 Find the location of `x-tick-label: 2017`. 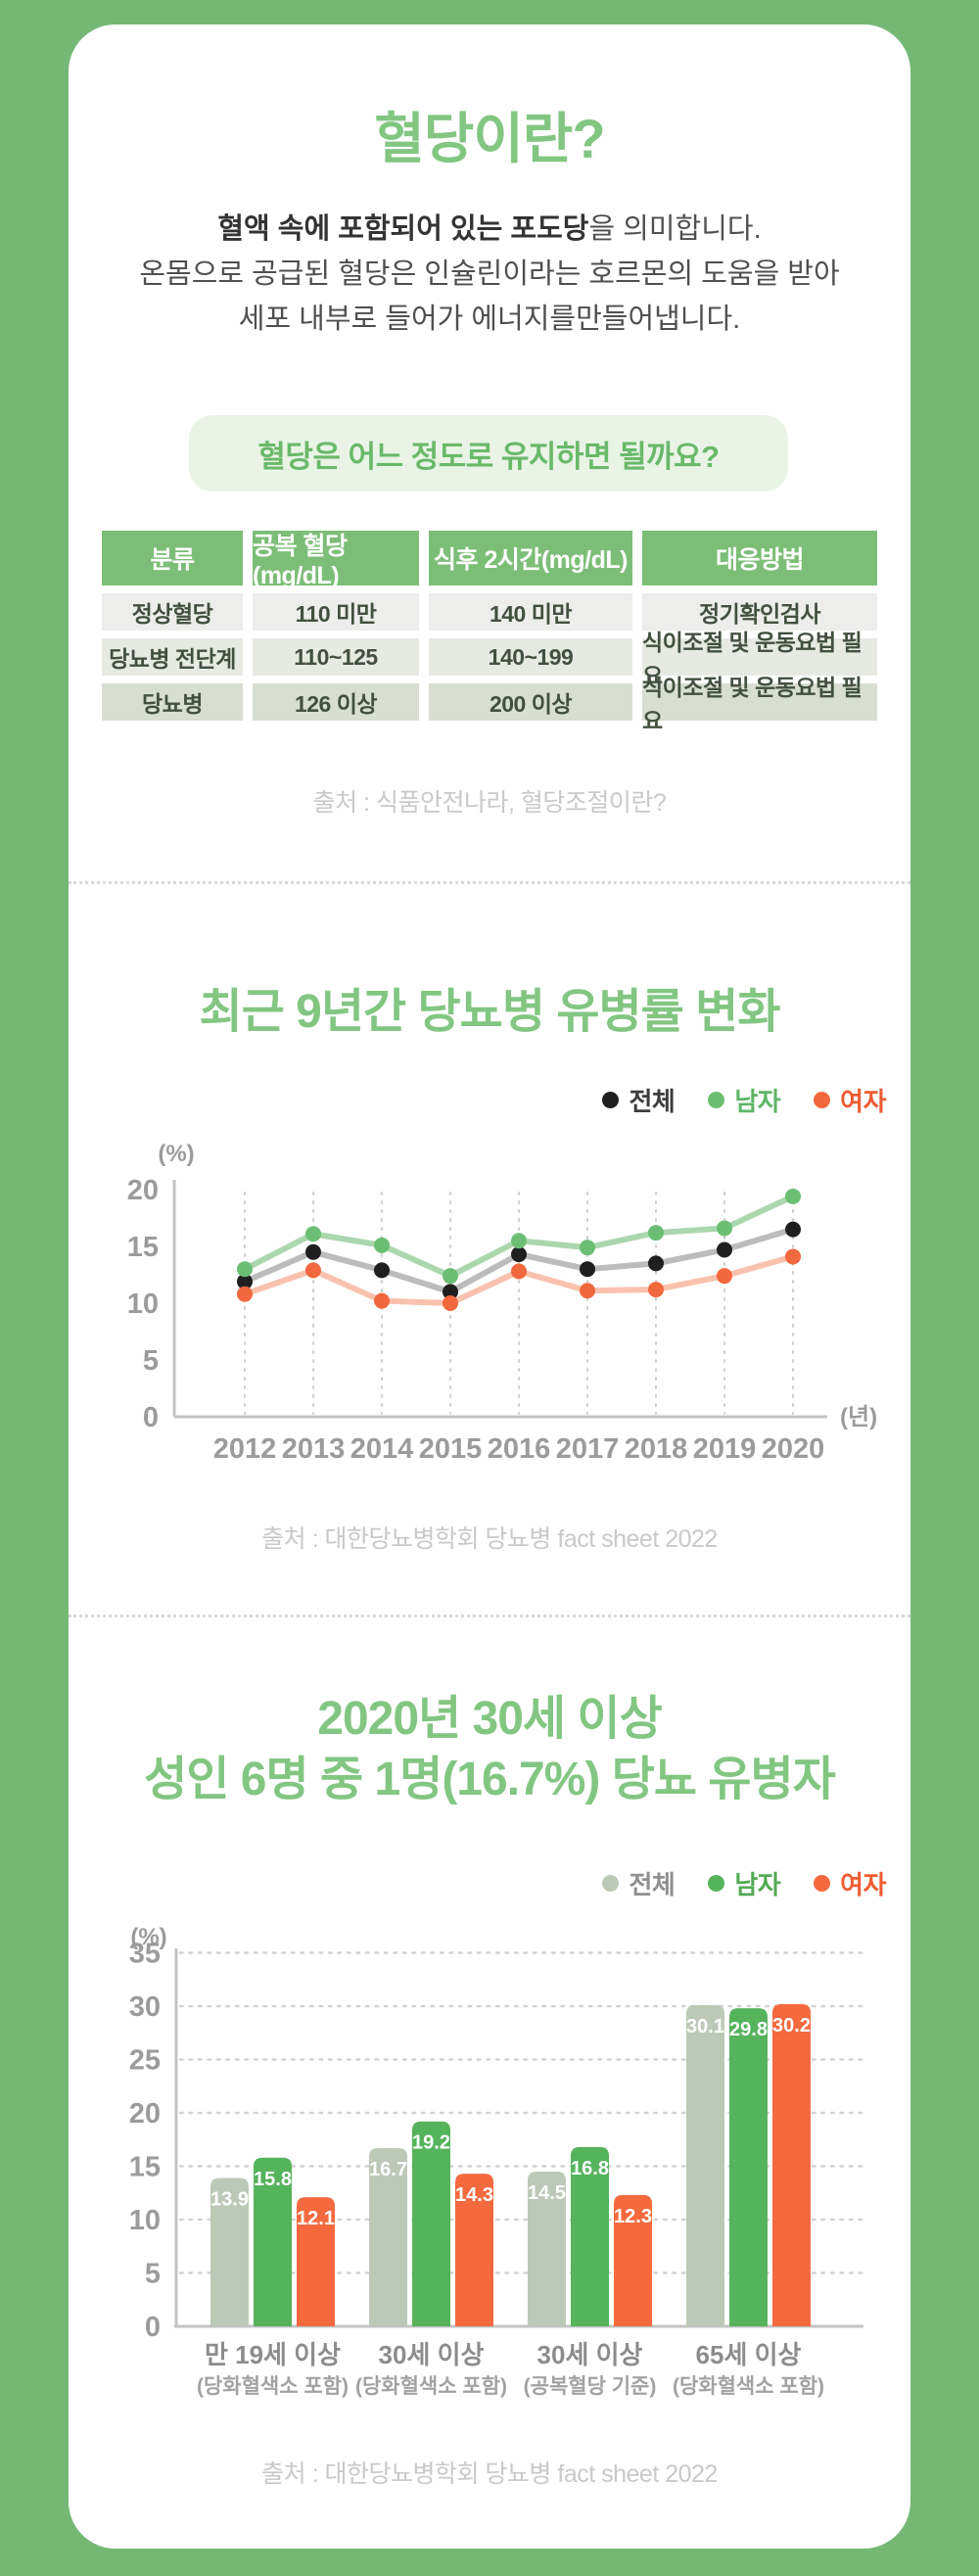

x-tick-label: 2017 is located at coordinates (588, 1449).